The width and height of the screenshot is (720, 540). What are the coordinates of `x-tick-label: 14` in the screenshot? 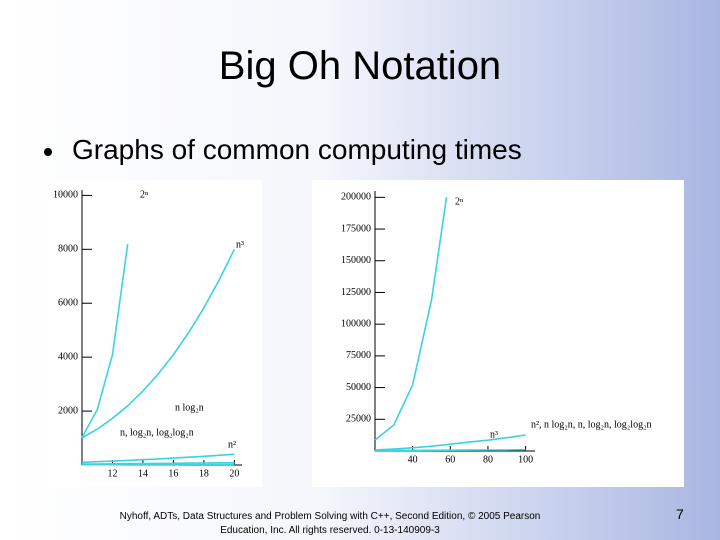 It's located at (143, 473).